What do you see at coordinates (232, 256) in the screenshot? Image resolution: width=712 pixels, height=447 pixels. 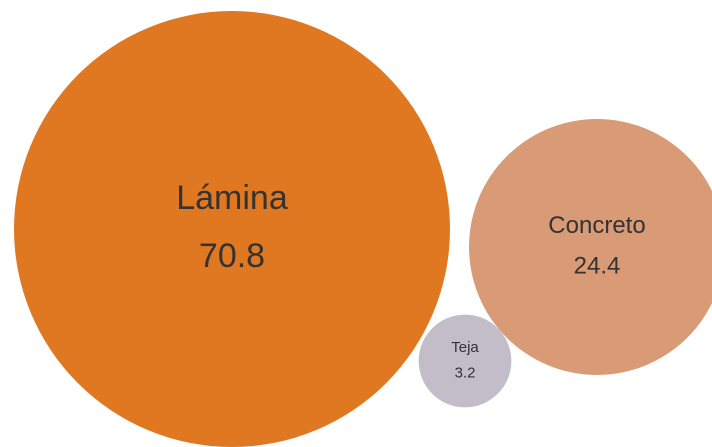 I see `bubble-value: 70.8` at bounding box center [232, 256].